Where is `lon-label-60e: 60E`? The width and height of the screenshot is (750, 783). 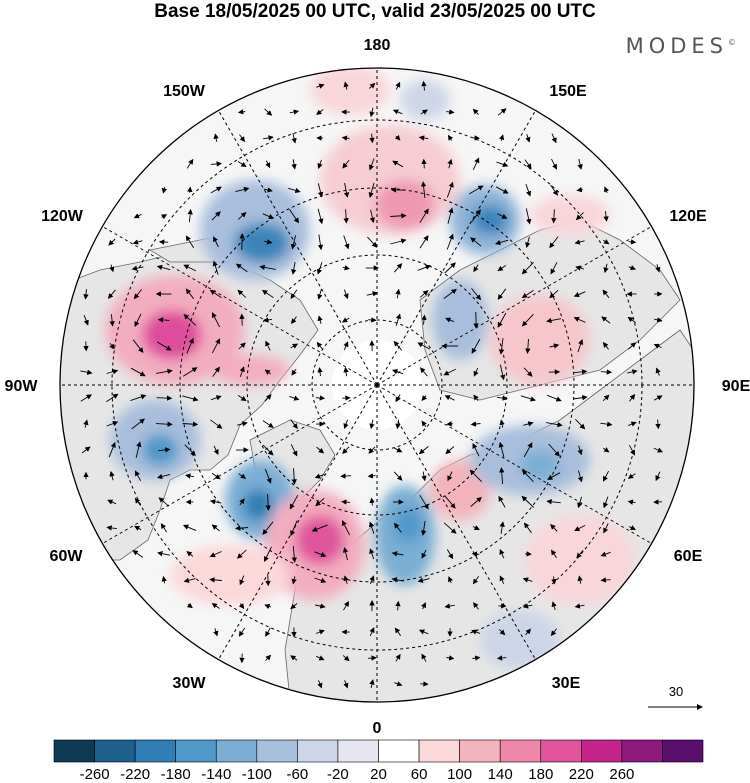
lon-label-60e: 60E is located at coordinates (688, 556).